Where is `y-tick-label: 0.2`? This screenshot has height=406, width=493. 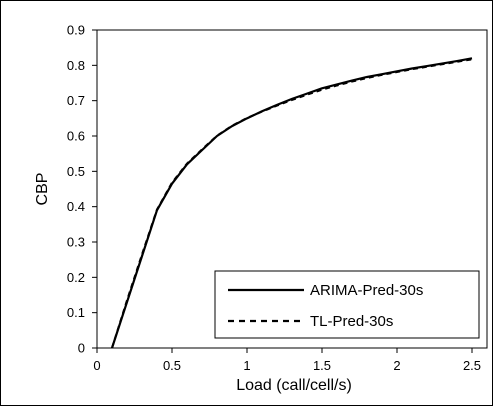
y-tick-label: 0.2 is located at coordinates (76, 277).